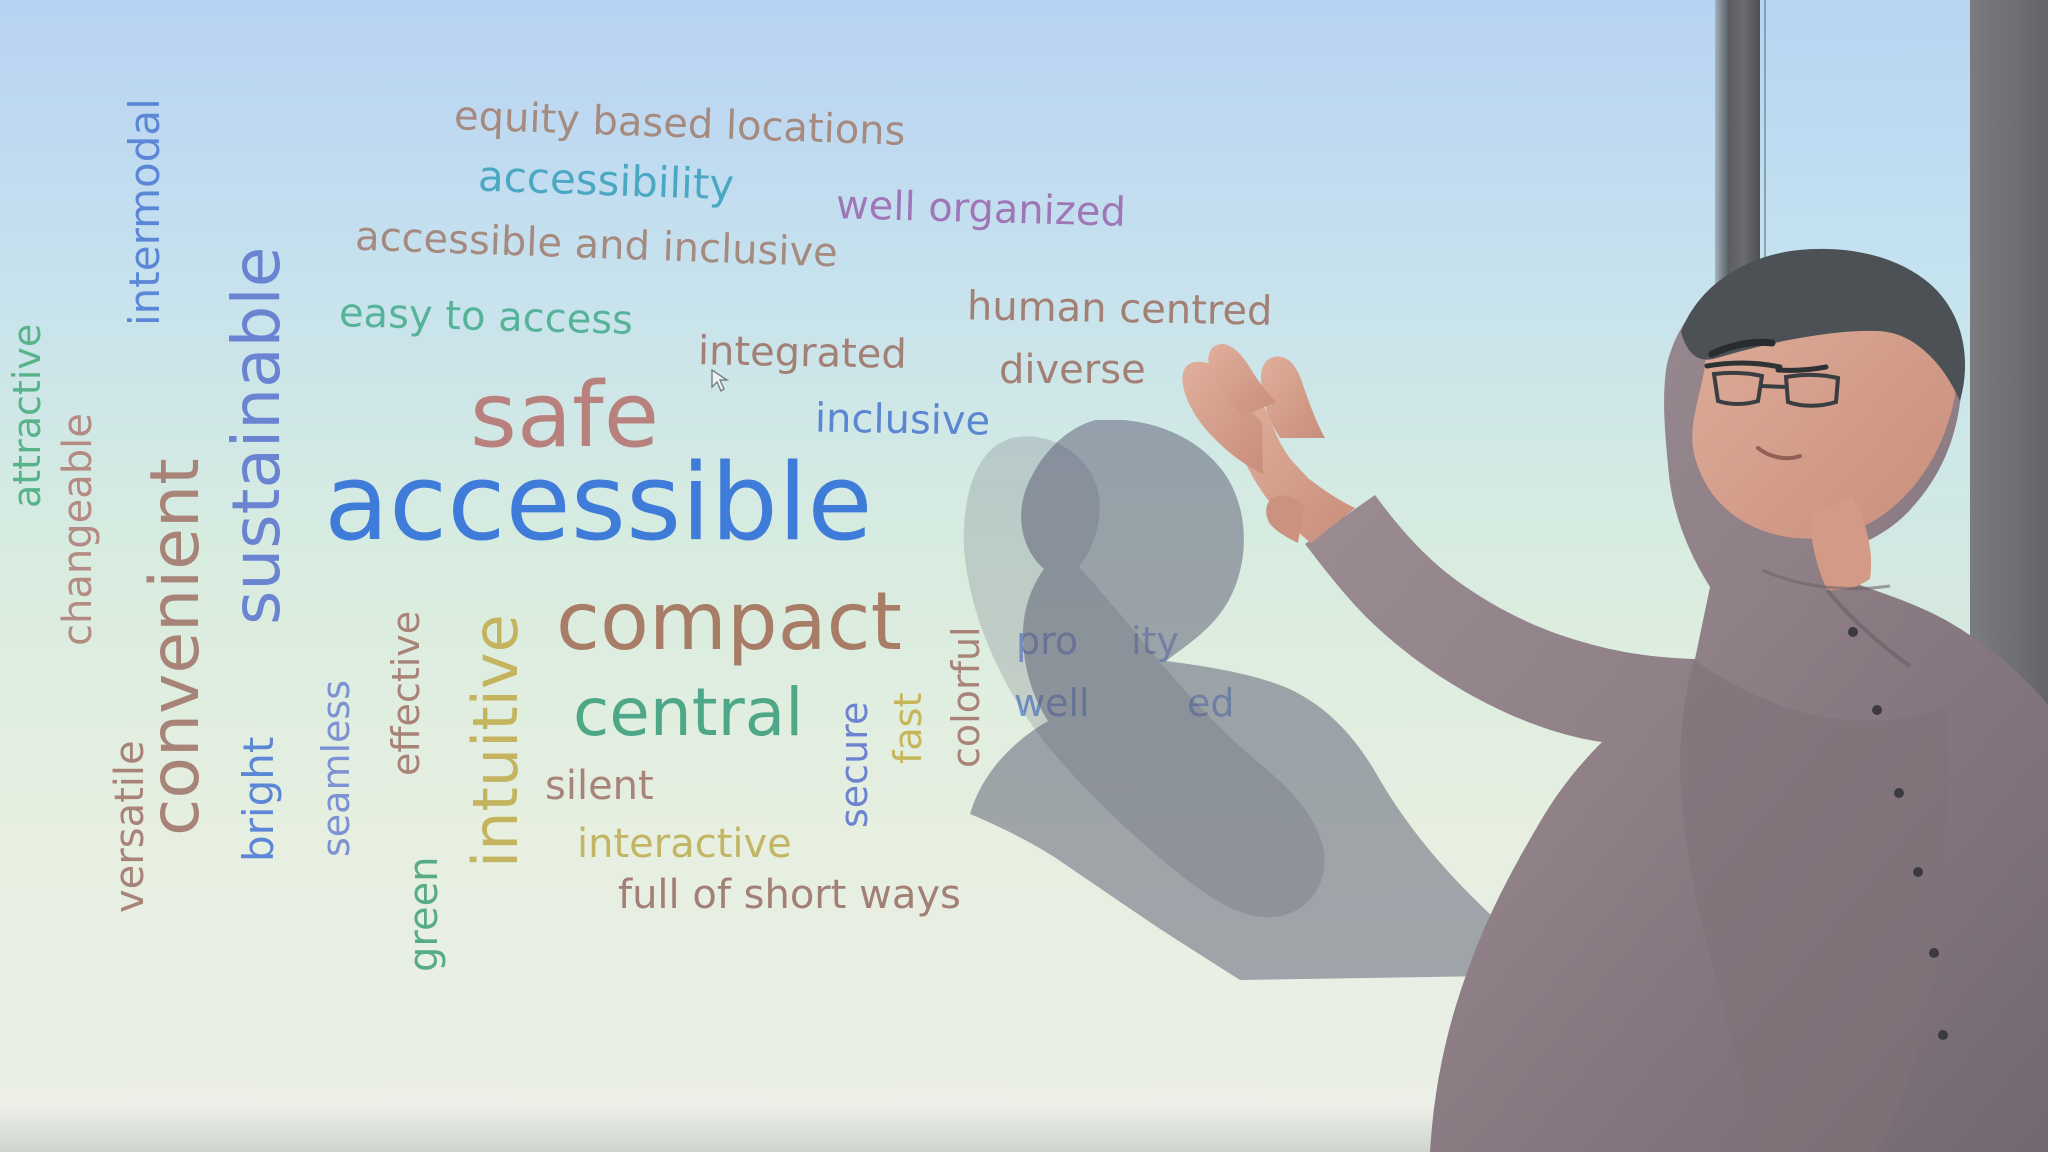 This screenshot has height=1152, width=2048. What do you see at coordinates (1744, 576) in the screenshot?
I see `screen-frame` at bounding box center [1744, 576].